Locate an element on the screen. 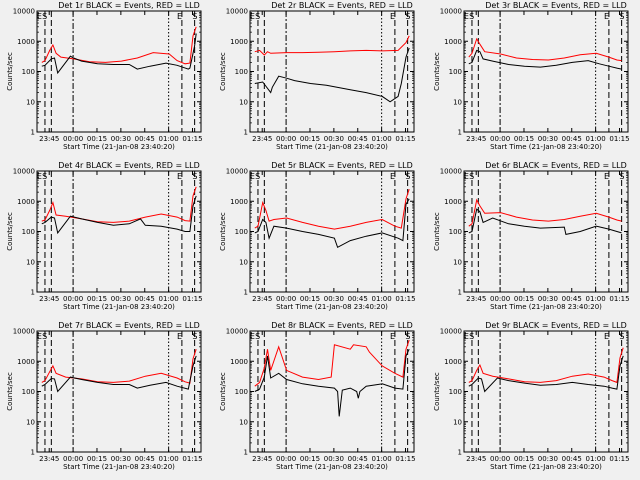 The width and height of the screenshot is (640, 480). chart-title: Det 8r BLACK = Events, RED = LLD is located at coordinates (342, 325).